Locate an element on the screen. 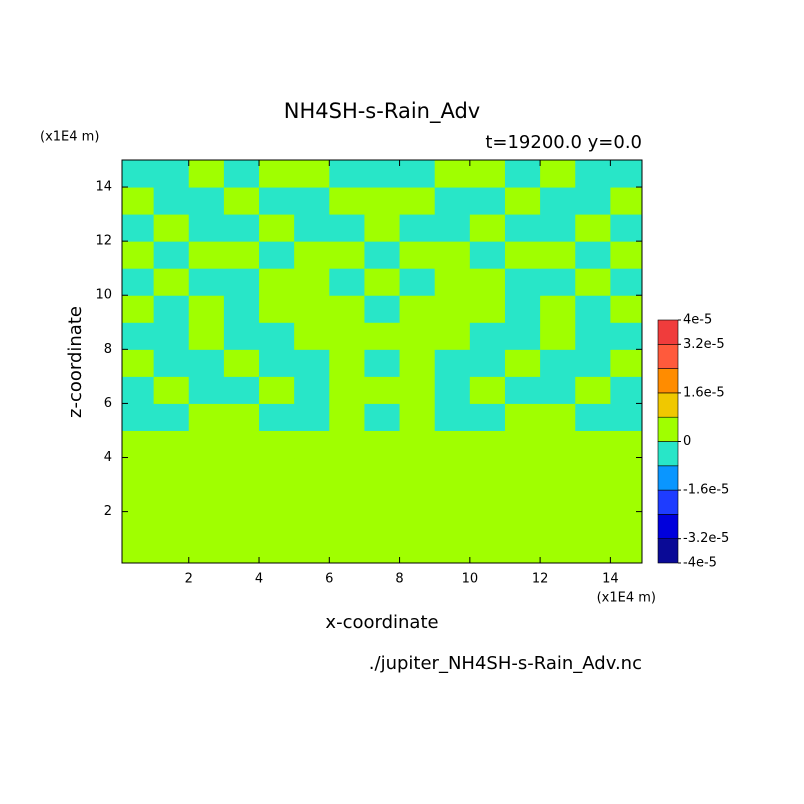 Image resolution: width=804 pixels, height=804 pixels. colorbar-label: 3.2e-5 is located at coordinates (704, 344).